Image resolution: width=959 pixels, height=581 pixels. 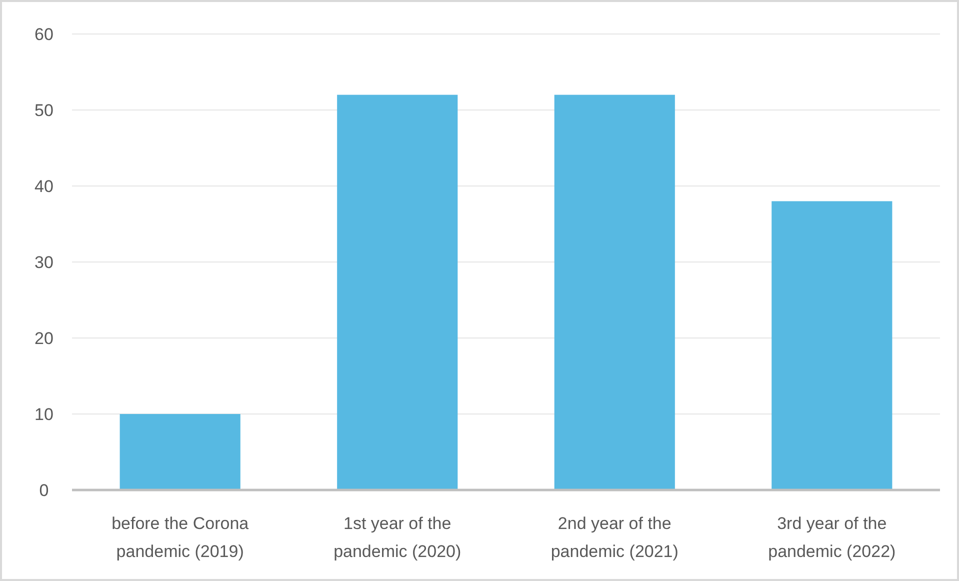 I want to click on y-tick-label: 20, so click(x=44, y=338).